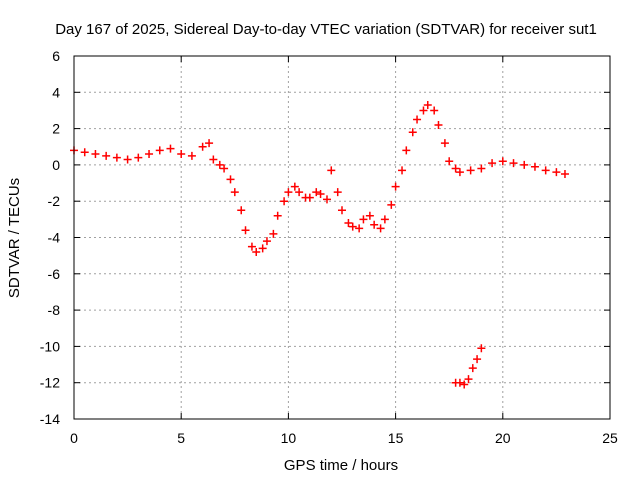  Describe the element at coordinates (503, 438) in the screenshot. I see `x-tick-label: 20` at that location.